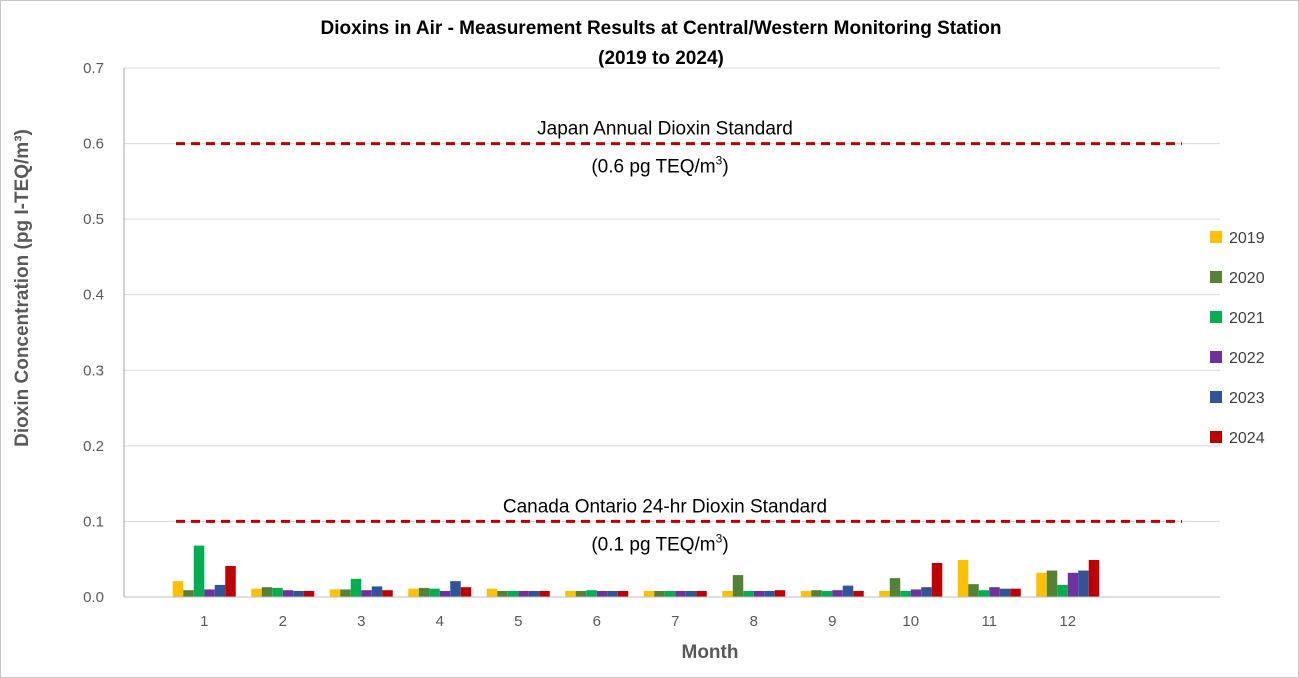 The height and width of the screenshot is (678, 1299). I want to click on legend-label-2024: 2024, so click(1247, 438).